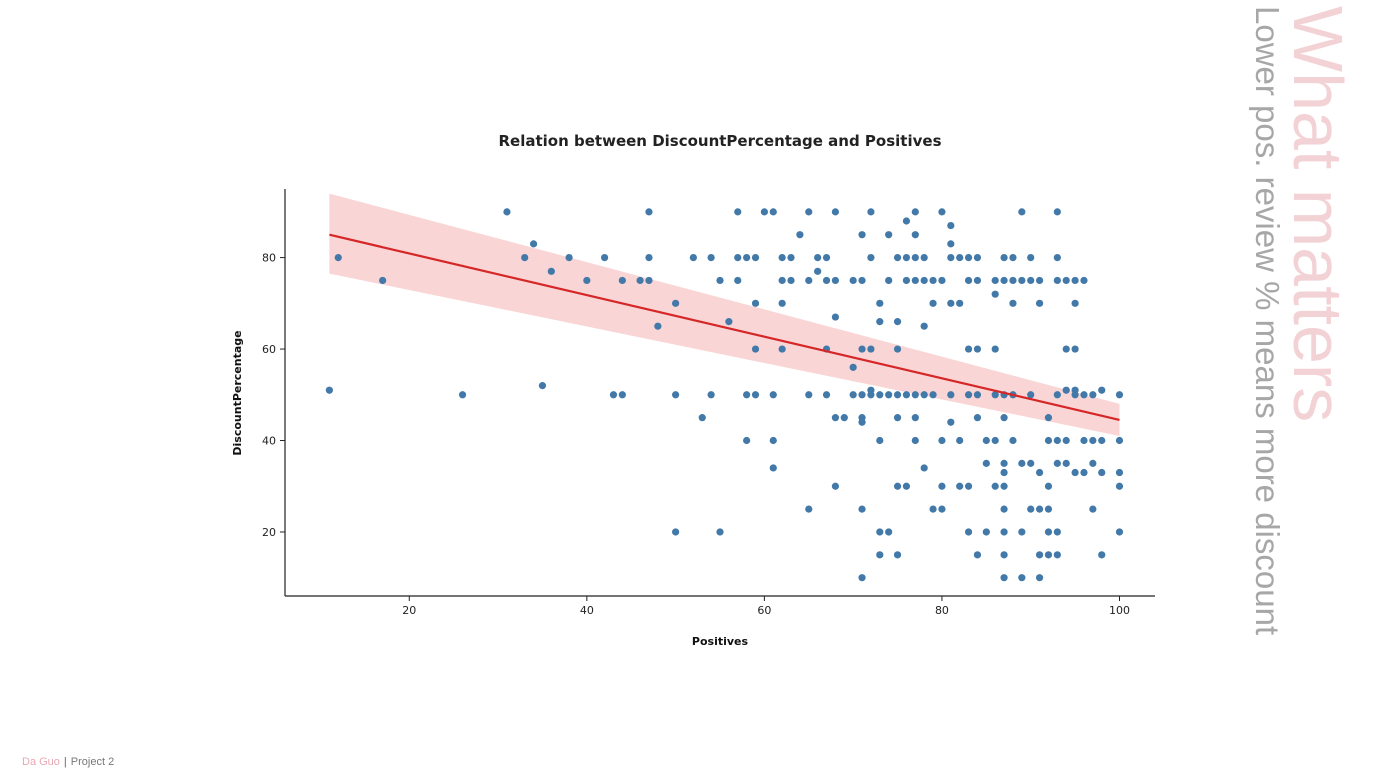  What do you see at coordinates (269, 349) in the screenshot?
I see `y-tick-label: 60` at bounding box center [269, 349].